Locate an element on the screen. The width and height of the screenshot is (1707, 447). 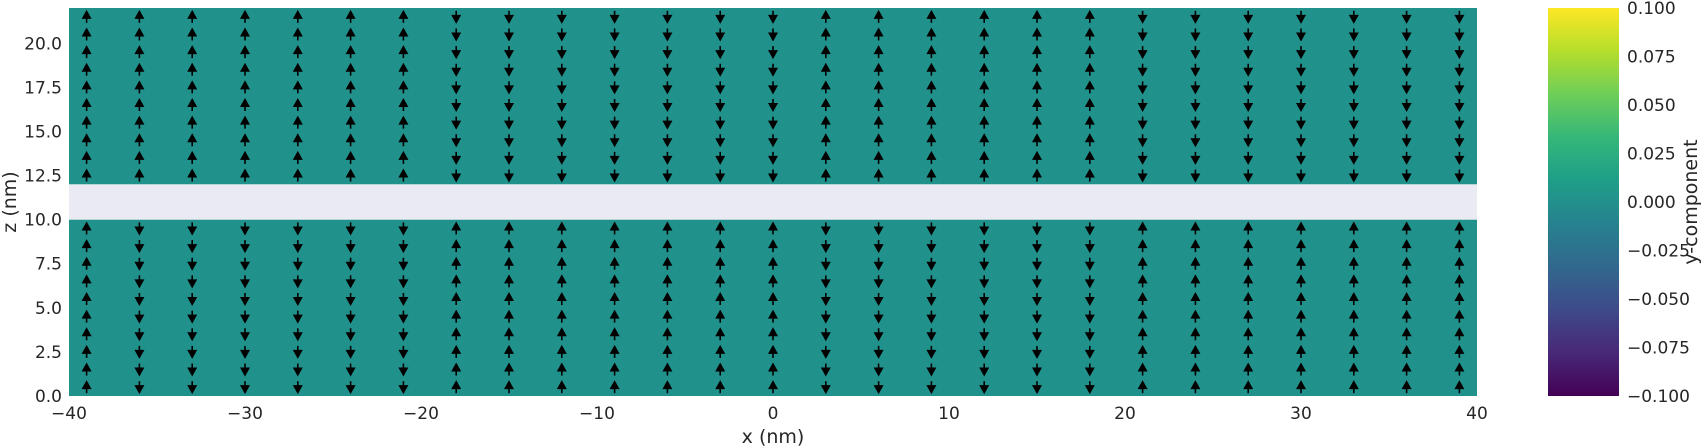
y-tick-label: 0.0 is located at coordinates (48, 397).